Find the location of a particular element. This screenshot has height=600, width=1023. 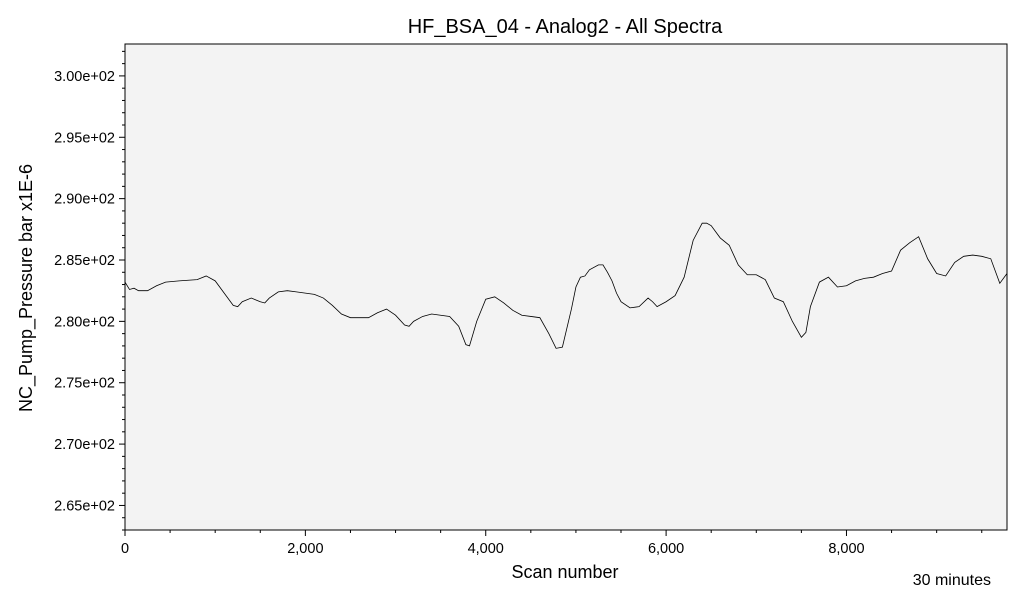

x-axis-ticks: 0 2,000 4,000 6,000 8,000 is located at coordinates (493, 543).